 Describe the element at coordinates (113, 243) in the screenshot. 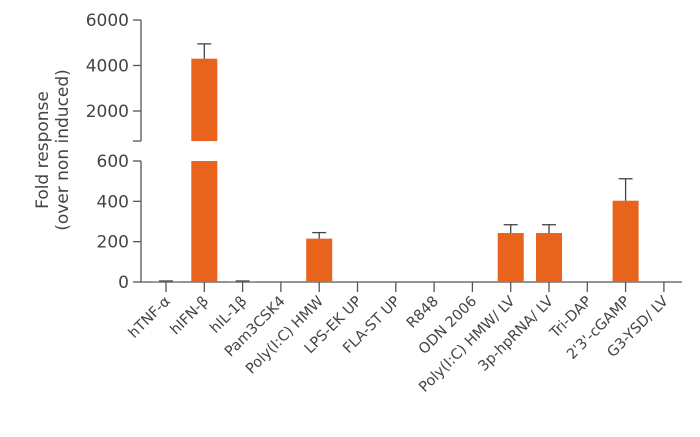

I see `y-tick-label: 200` at that location.